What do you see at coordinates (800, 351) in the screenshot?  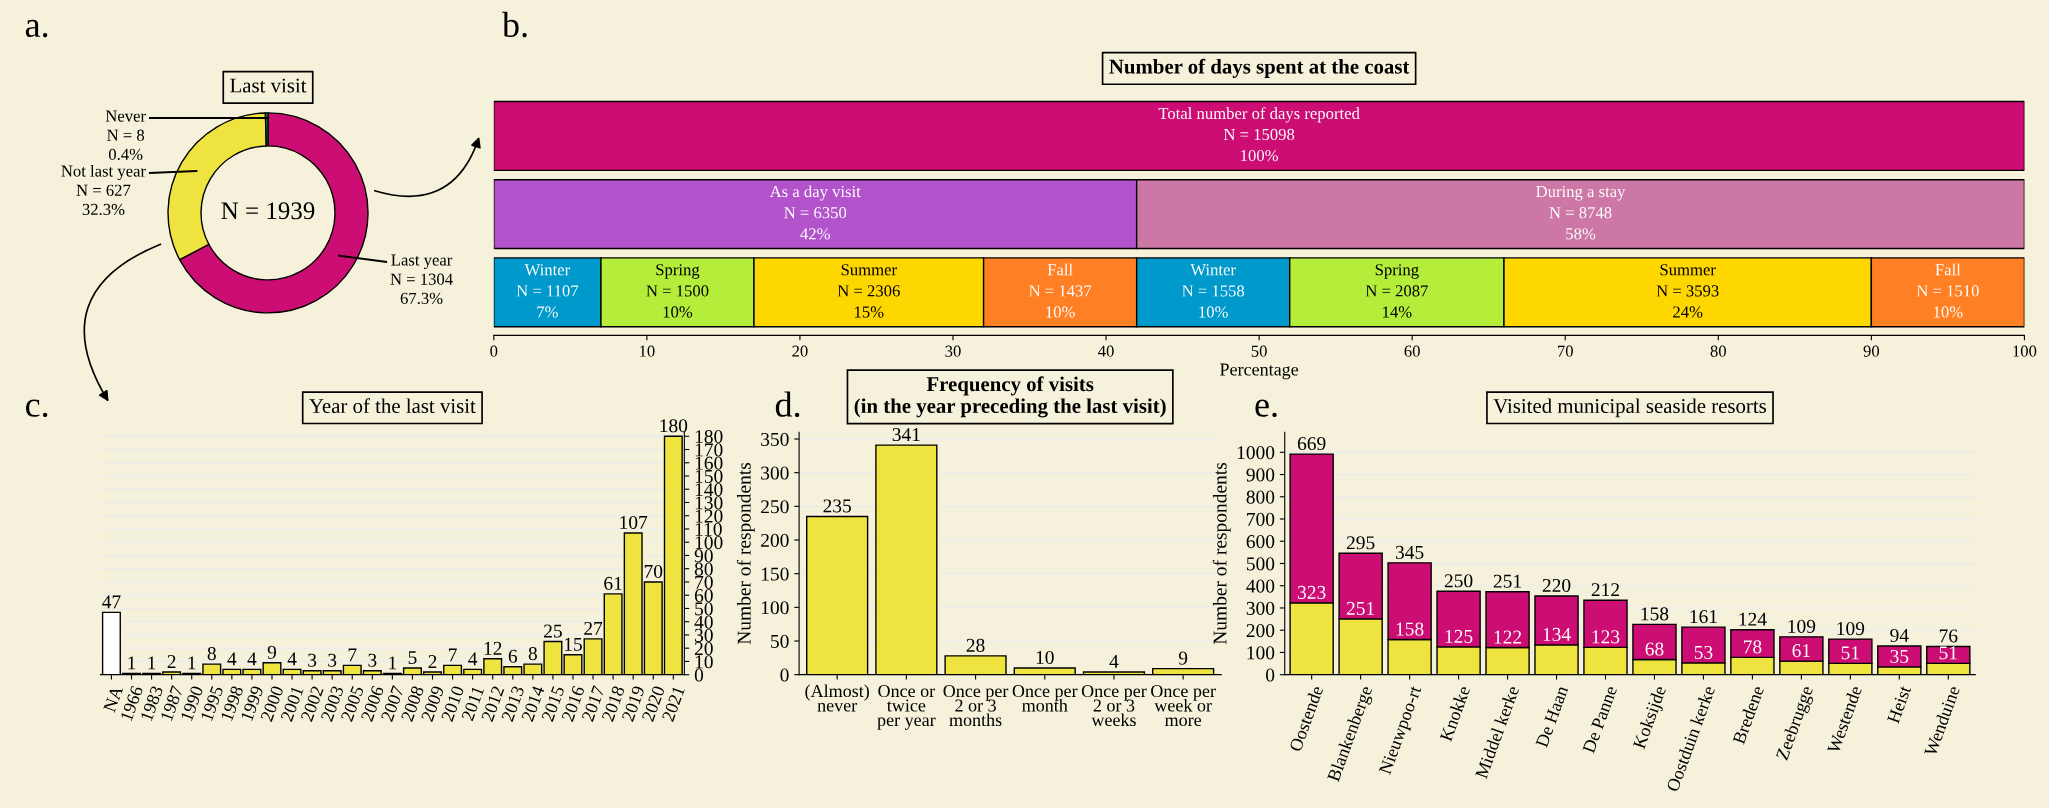 I see `x-tick-label: 20` at bounding box center [800, 351].